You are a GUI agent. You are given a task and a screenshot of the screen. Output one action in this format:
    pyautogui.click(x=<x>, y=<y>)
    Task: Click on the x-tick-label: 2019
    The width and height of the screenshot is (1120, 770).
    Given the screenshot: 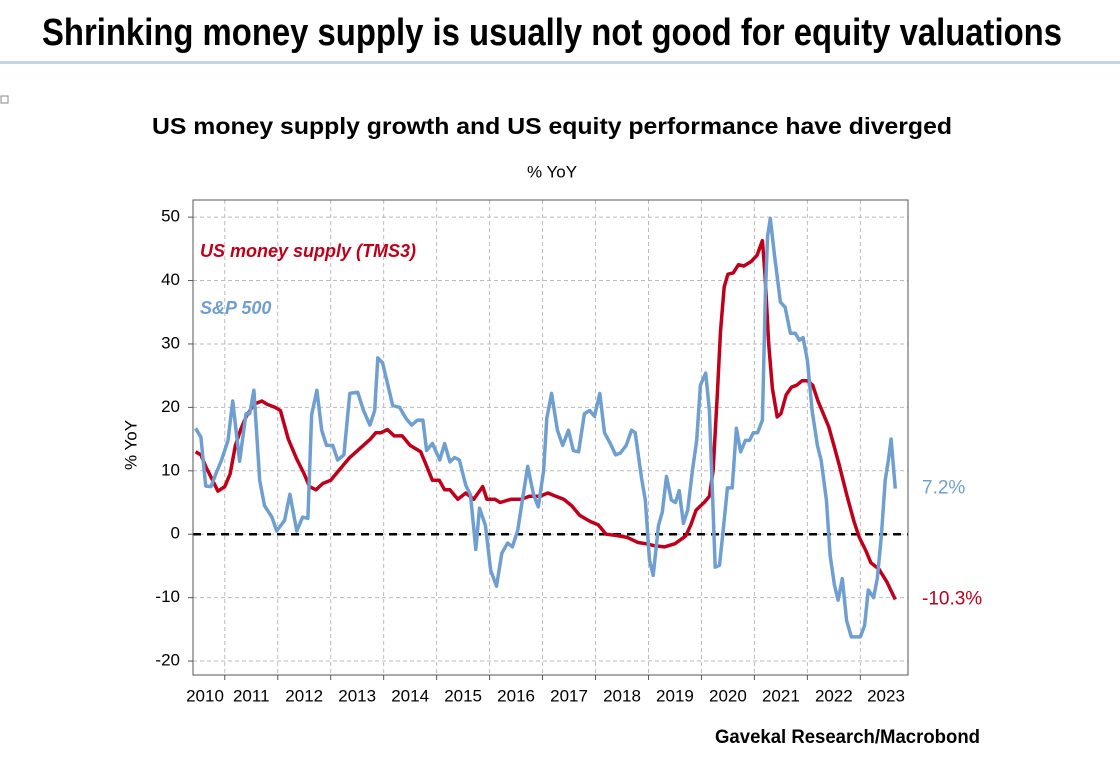 What is the action you would take?
    pyautogui.click(x=675, y=695)
    